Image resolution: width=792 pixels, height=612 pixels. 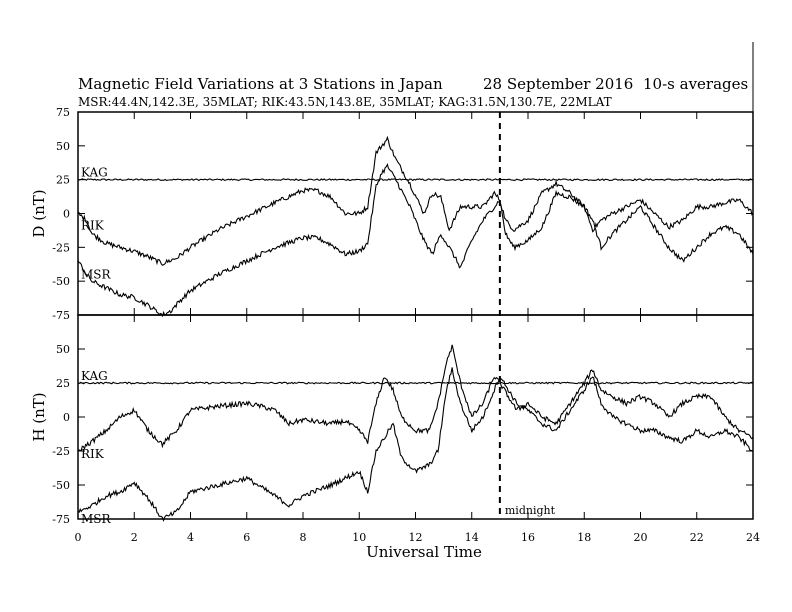 What do you see at coordinates (246, 537) in the screenshot?
I see `x-tick-label: 6` at bounding box center [246, 537].